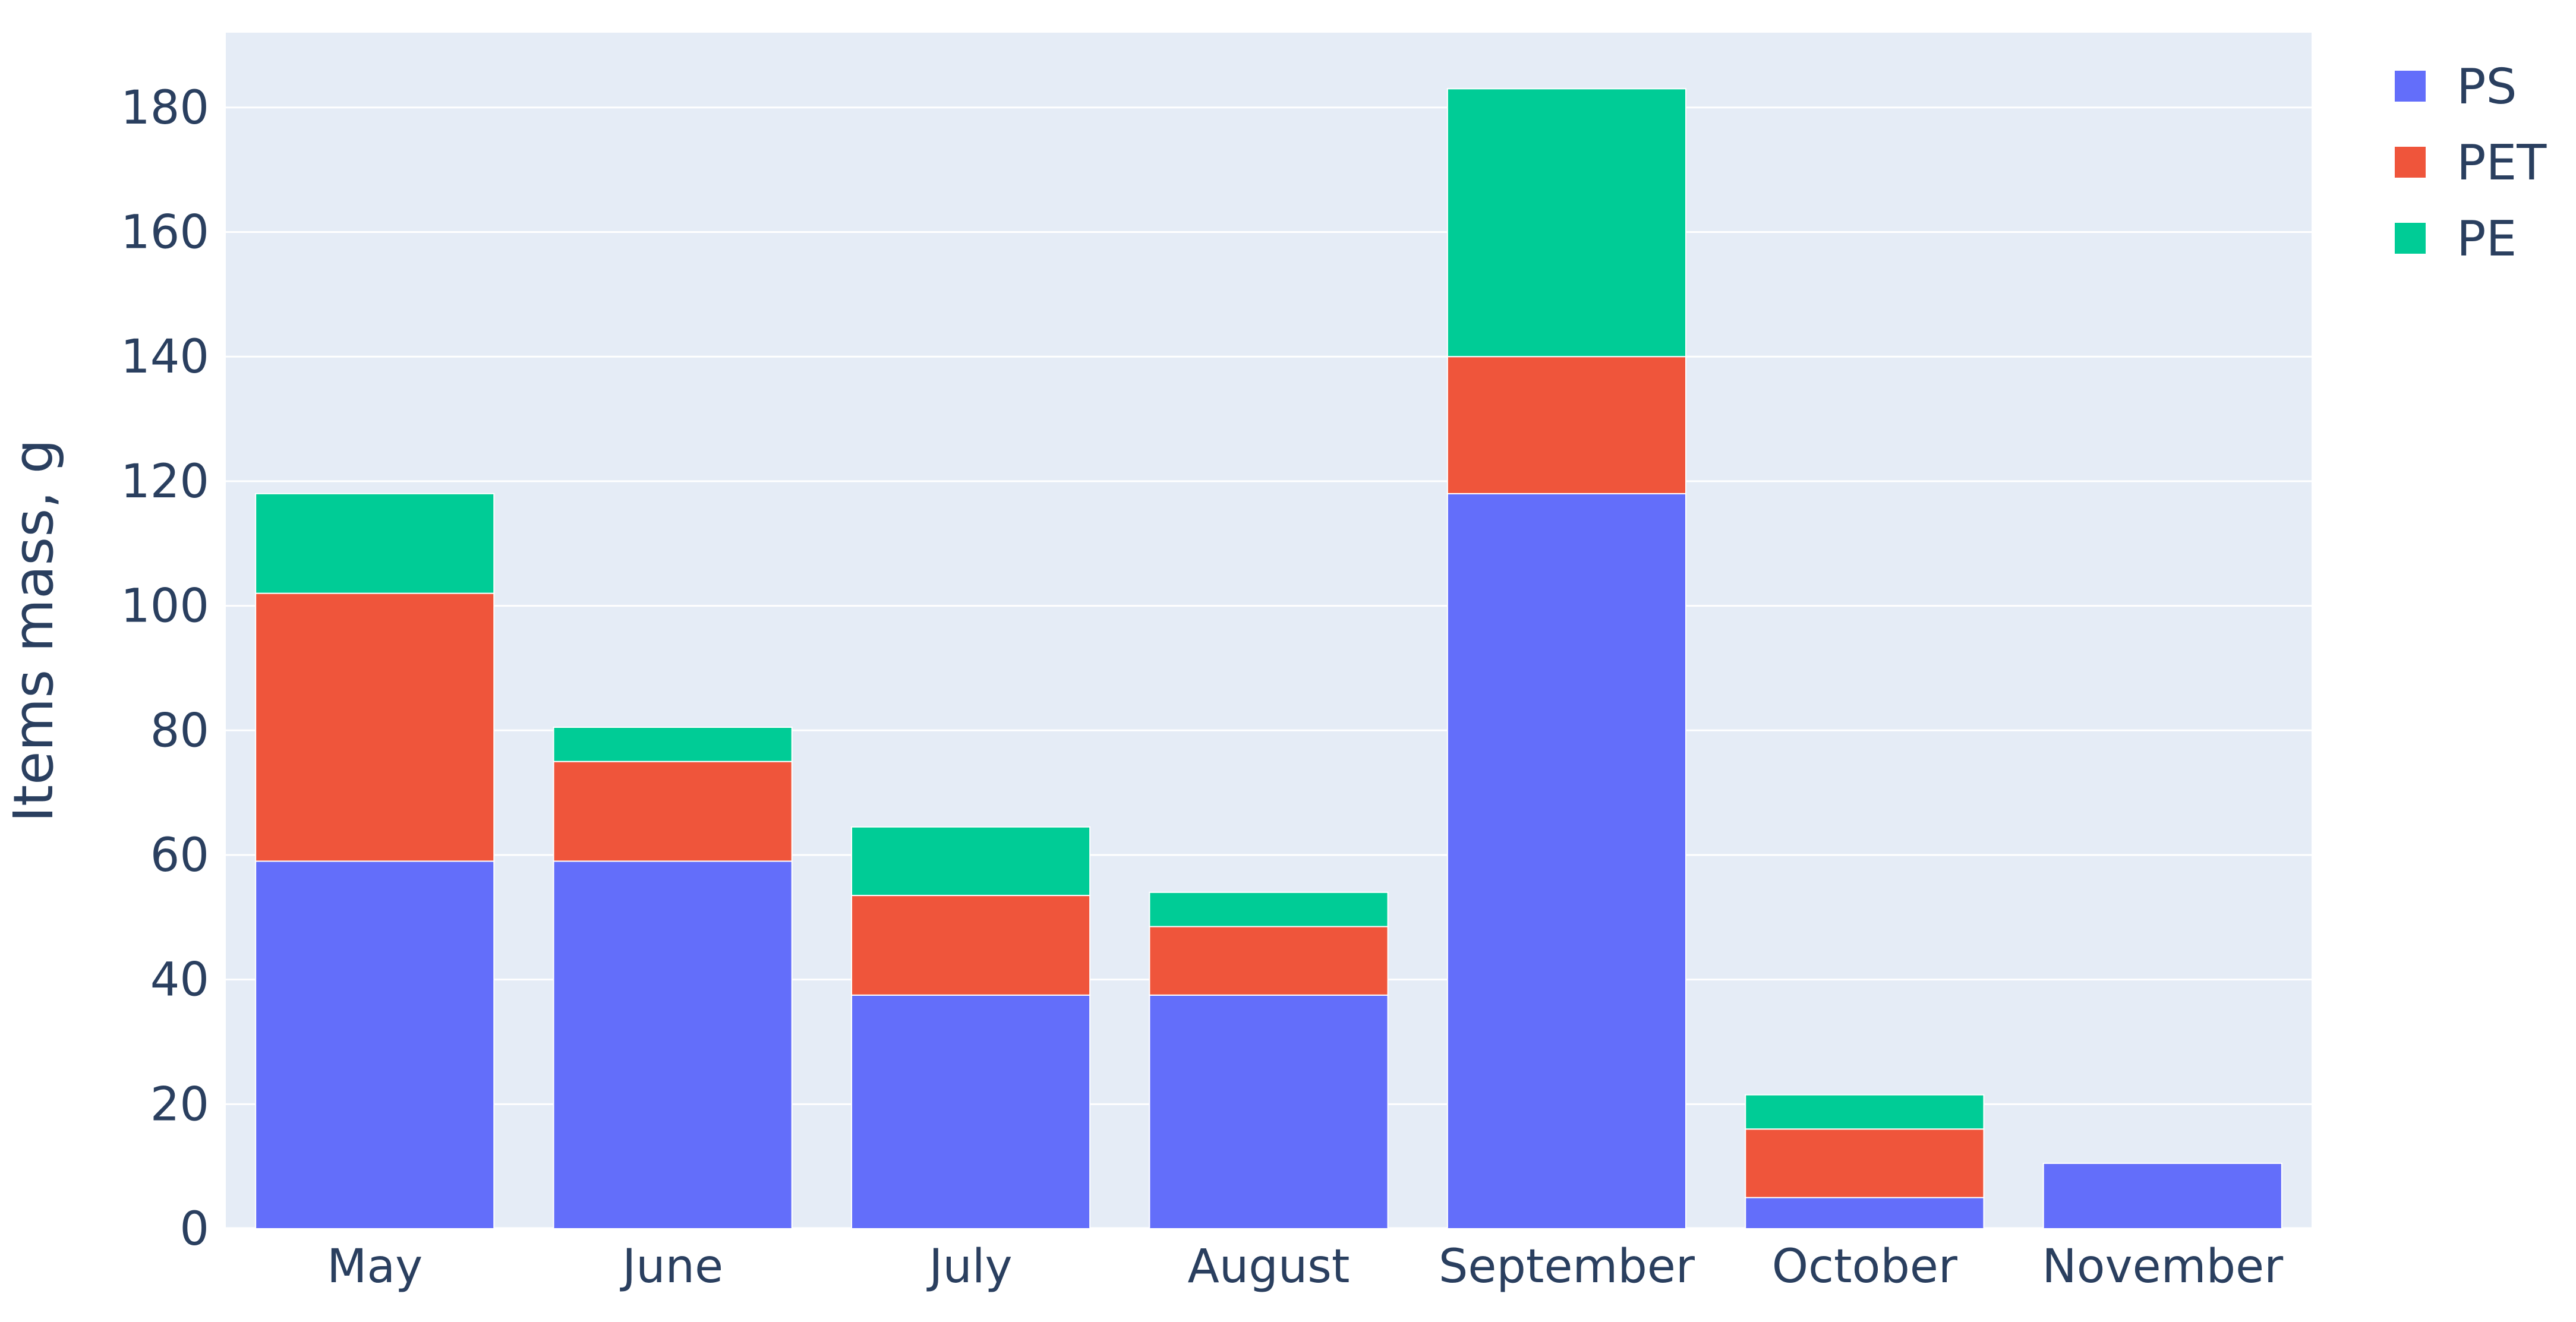 The image size is (2576, 1322). Describe the element at coordinates (673, 1044) in the screenshot. I see `bar-ps-june` at that location.